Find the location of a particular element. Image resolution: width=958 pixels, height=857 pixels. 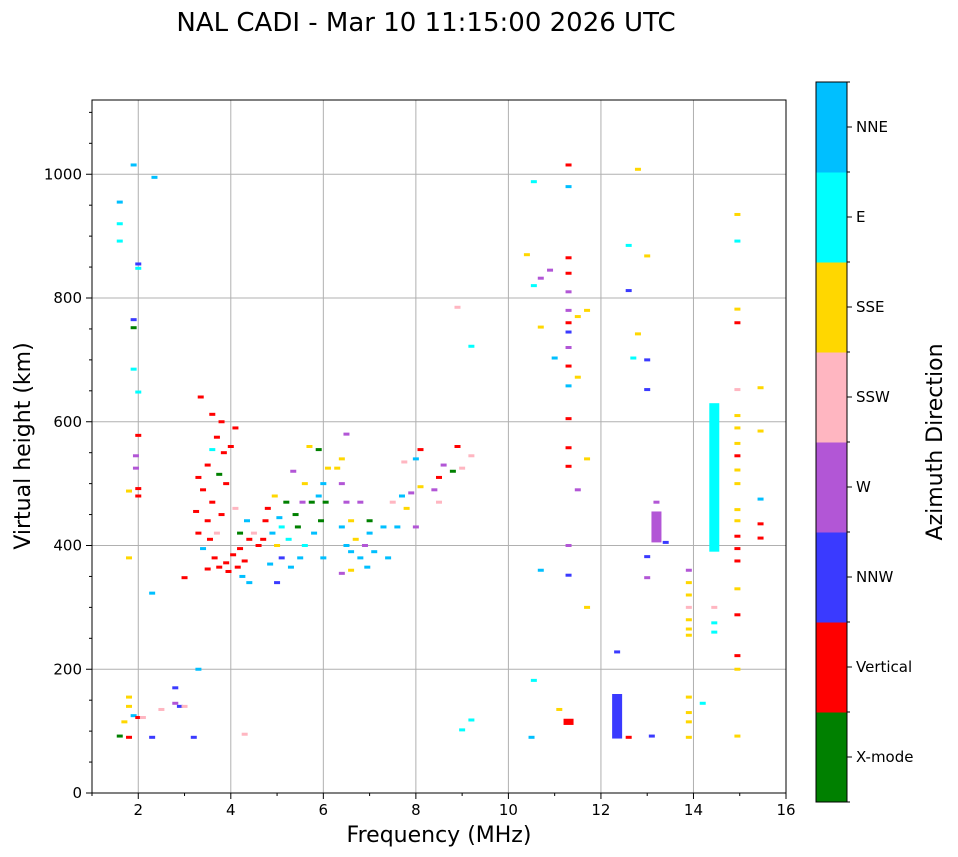

y-tick-label: 400 is located at coordinates (67, 546).